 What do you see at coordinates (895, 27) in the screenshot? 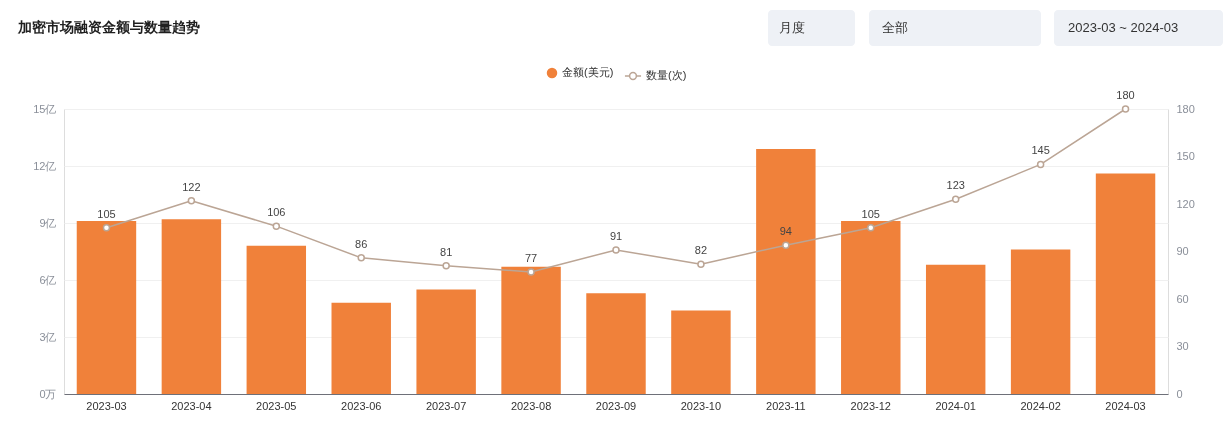
I see `text: 全部` at bounding box center [895, 27].